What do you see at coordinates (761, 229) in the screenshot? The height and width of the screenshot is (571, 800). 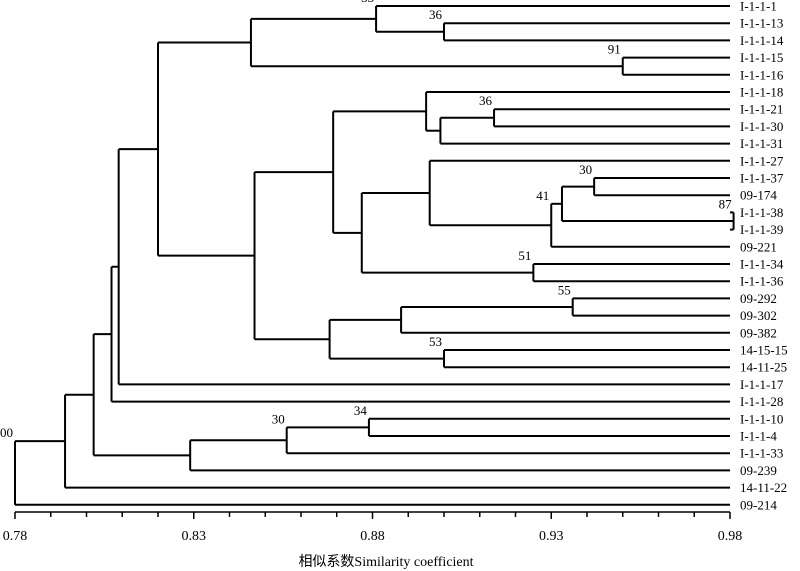 I see `leaf-label-i-1-1-39: I-1-1-39` at bounding box center [761, 229].